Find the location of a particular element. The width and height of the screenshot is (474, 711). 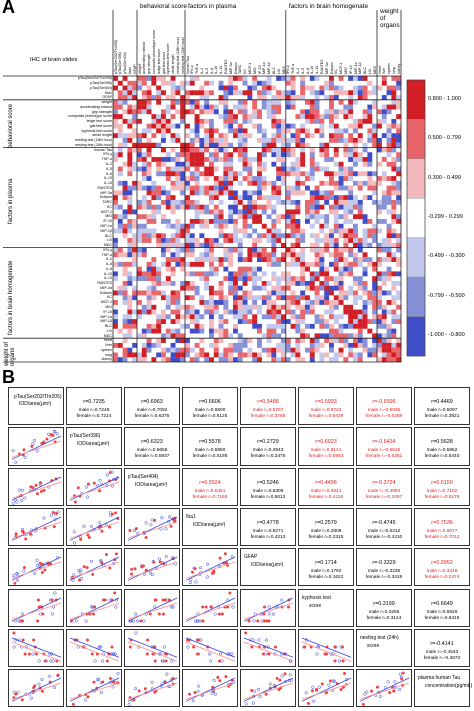

correlation-r-value: r=-0.3329 is located at coordinates (384, 563).